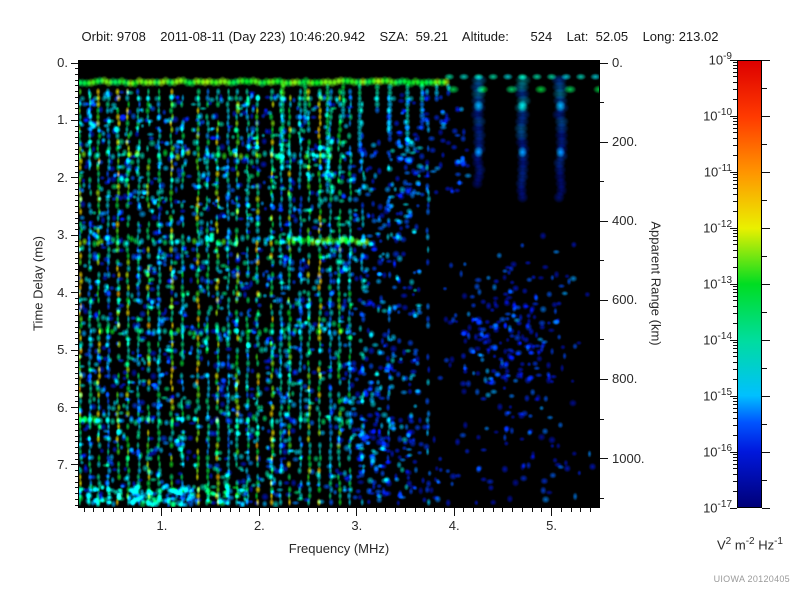 The height and width of the screenshot is (600, 800). Describe the element at coordinates (717, 507) in the screenshot. I see `colorbar-tick-label: 10-17` at that location.